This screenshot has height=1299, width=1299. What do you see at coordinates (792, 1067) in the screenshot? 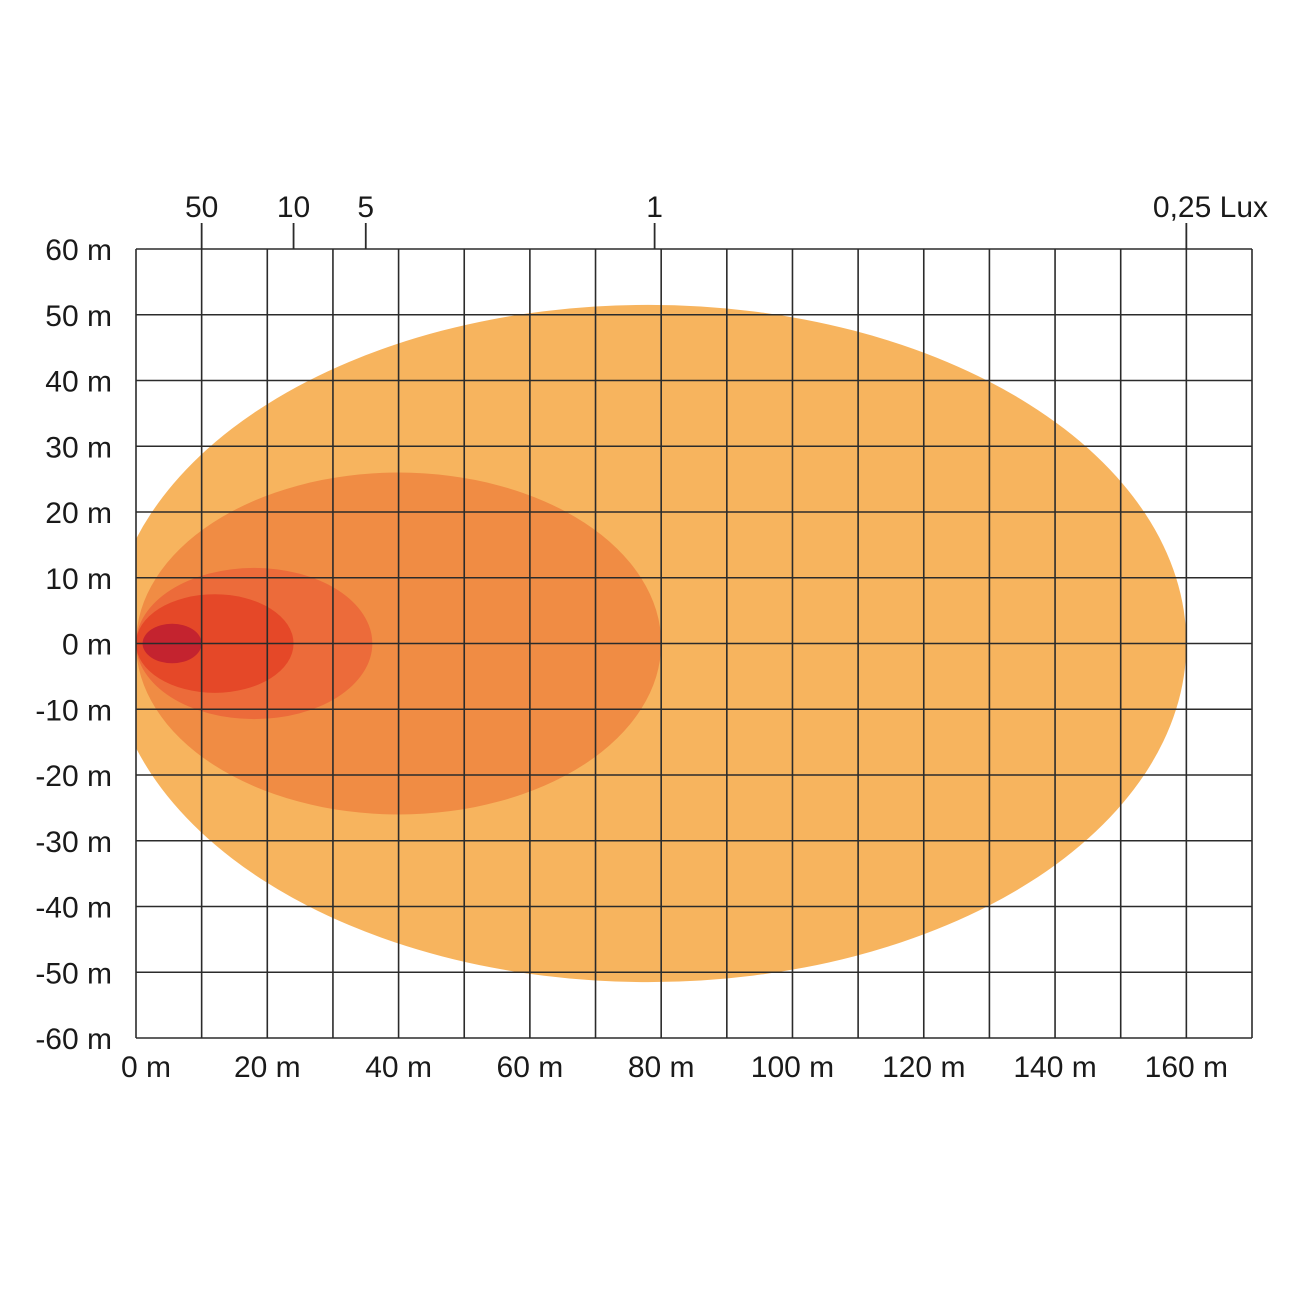
I see `x-tick-label: 100 m` at bounding box center [792, 1067].